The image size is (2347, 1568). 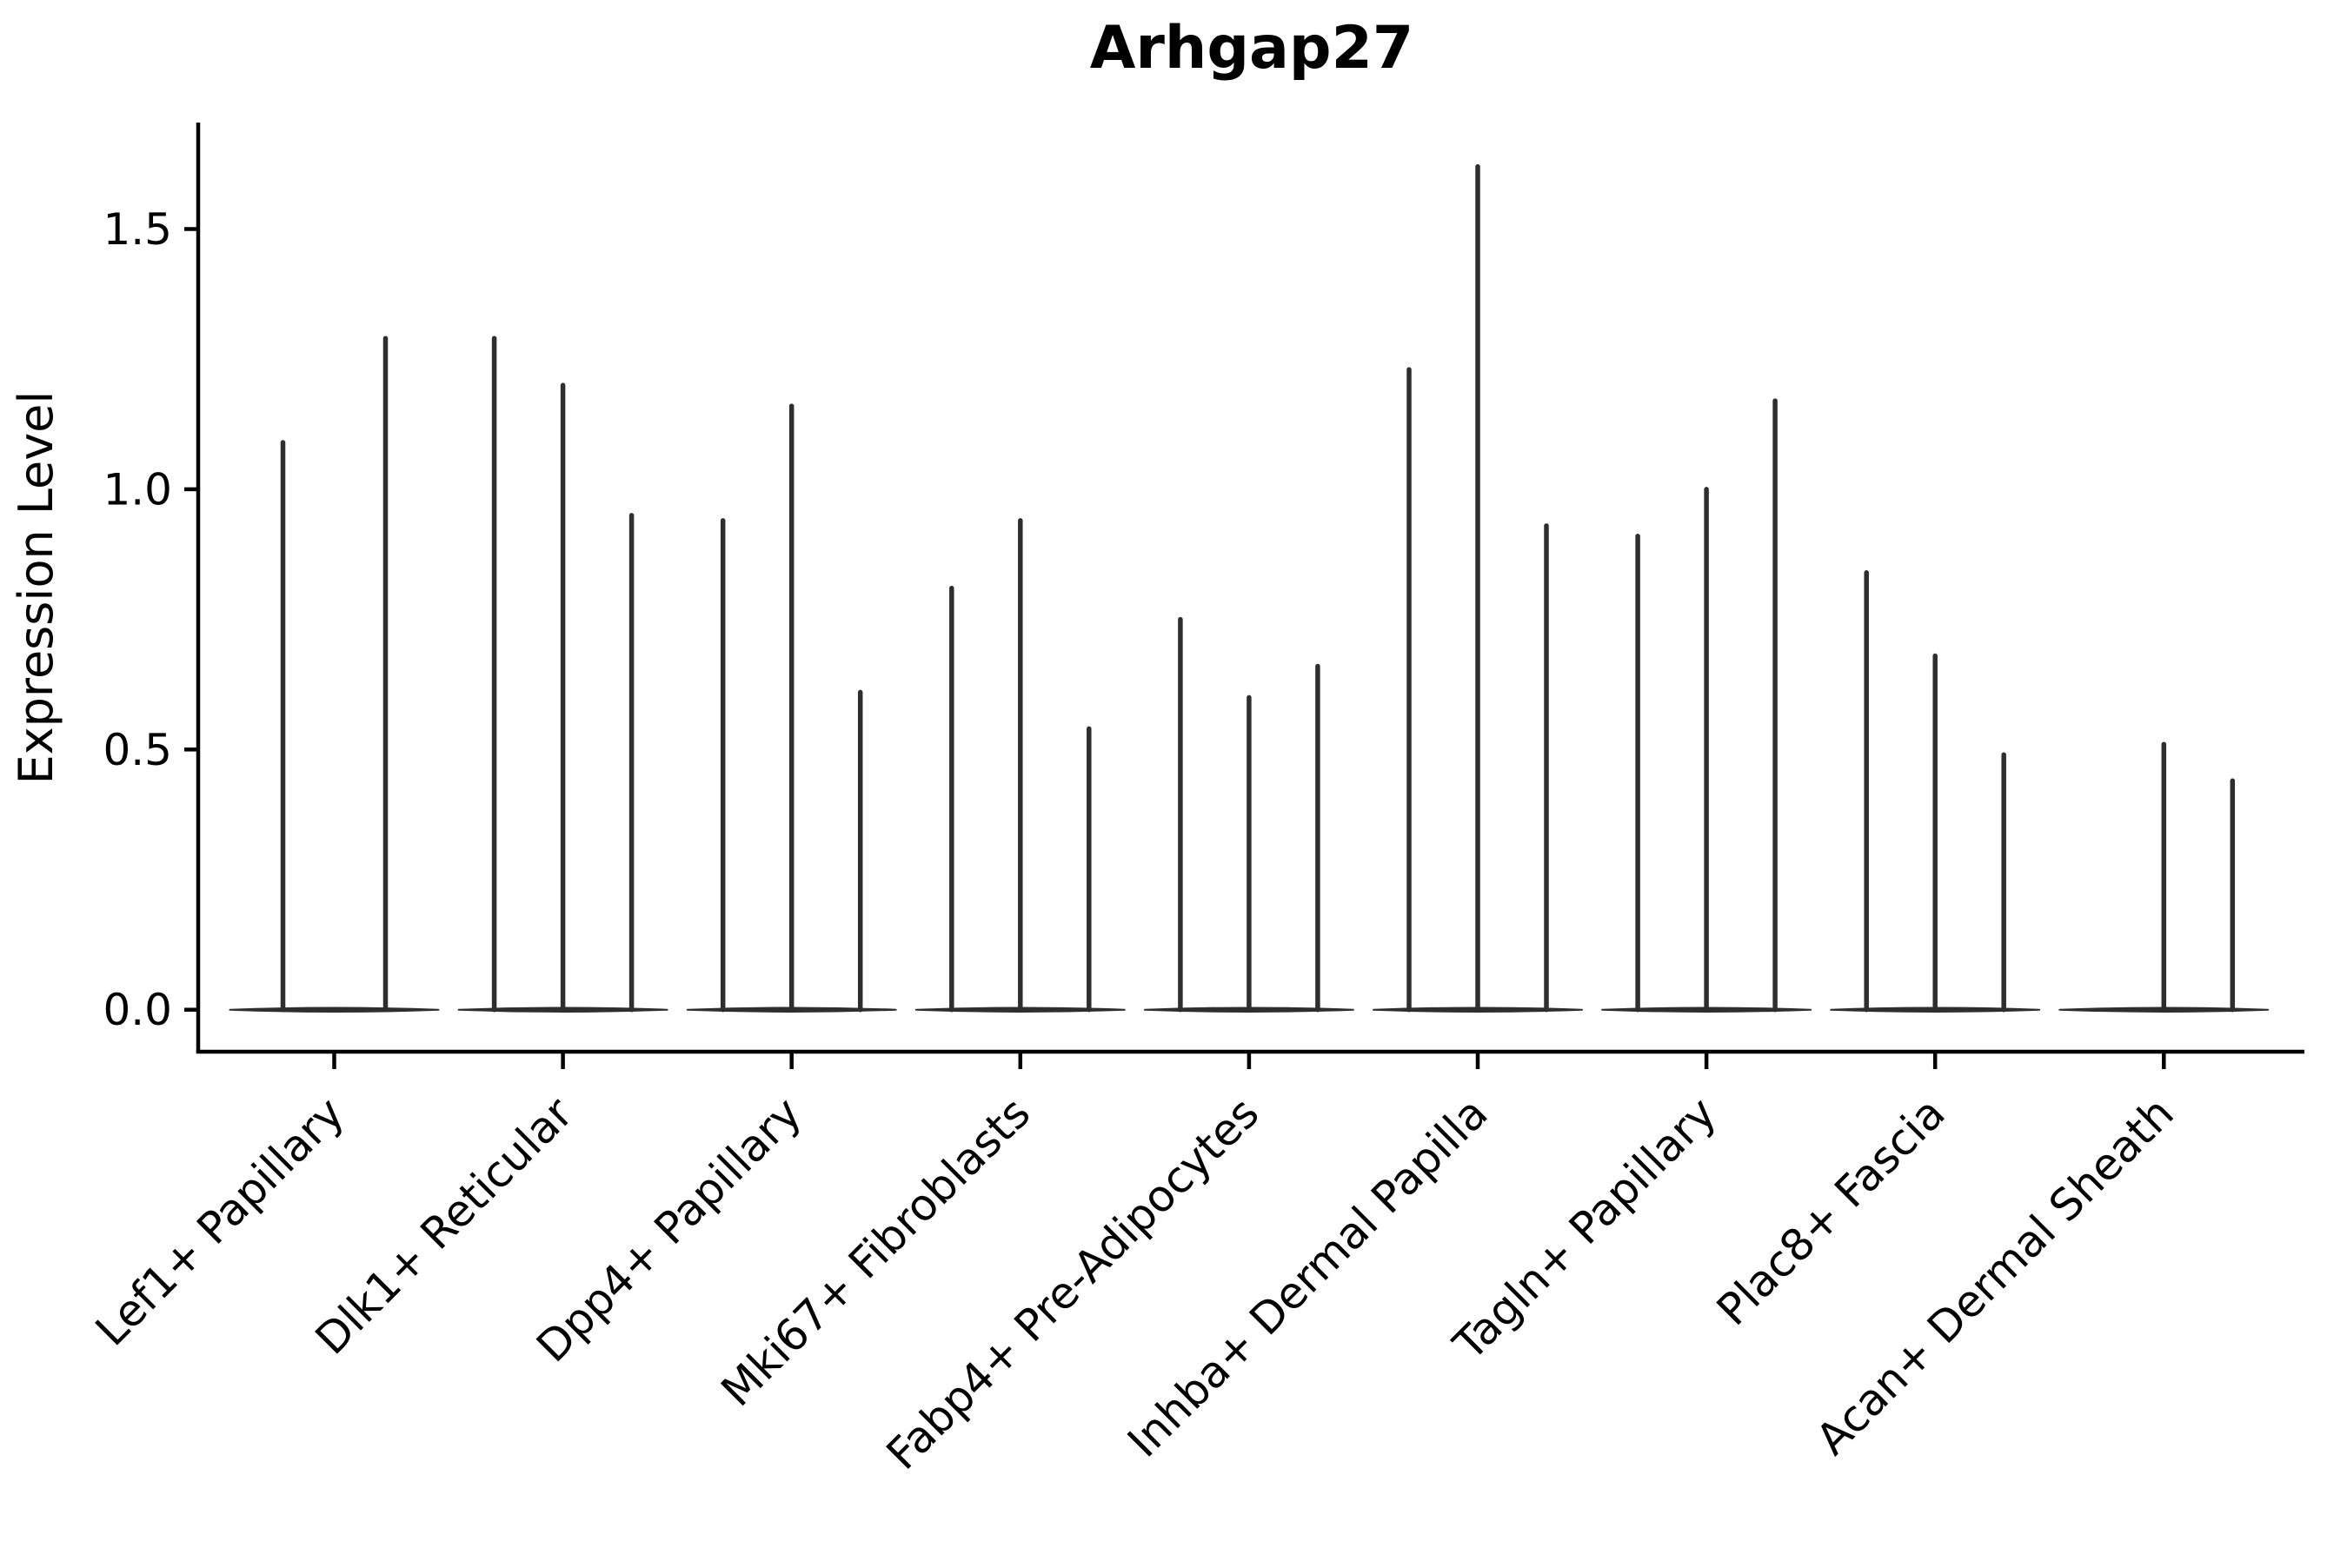 What do you see at coordinates (36, 588) in the screenshot?
I see `y-axis-label: Expression Level` at bounding box center [36, 588].